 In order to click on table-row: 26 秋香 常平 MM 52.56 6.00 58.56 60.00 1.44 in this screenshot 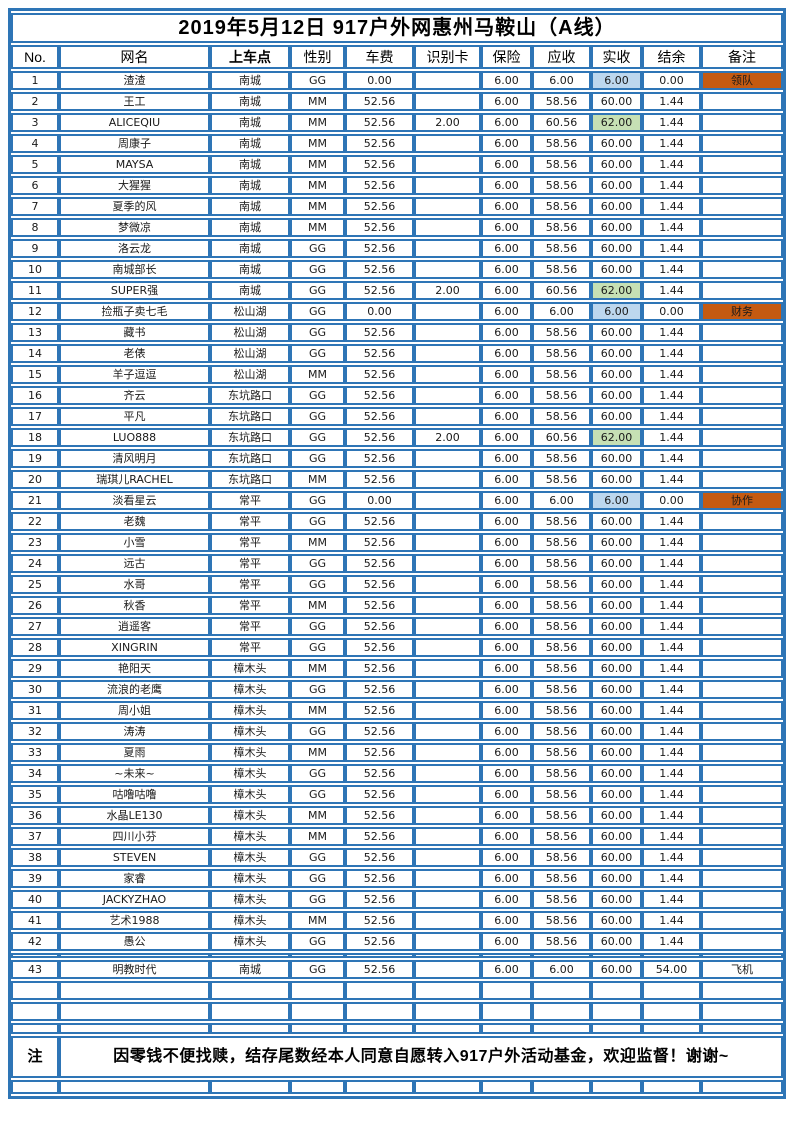, I will do `click(397, 605)`.